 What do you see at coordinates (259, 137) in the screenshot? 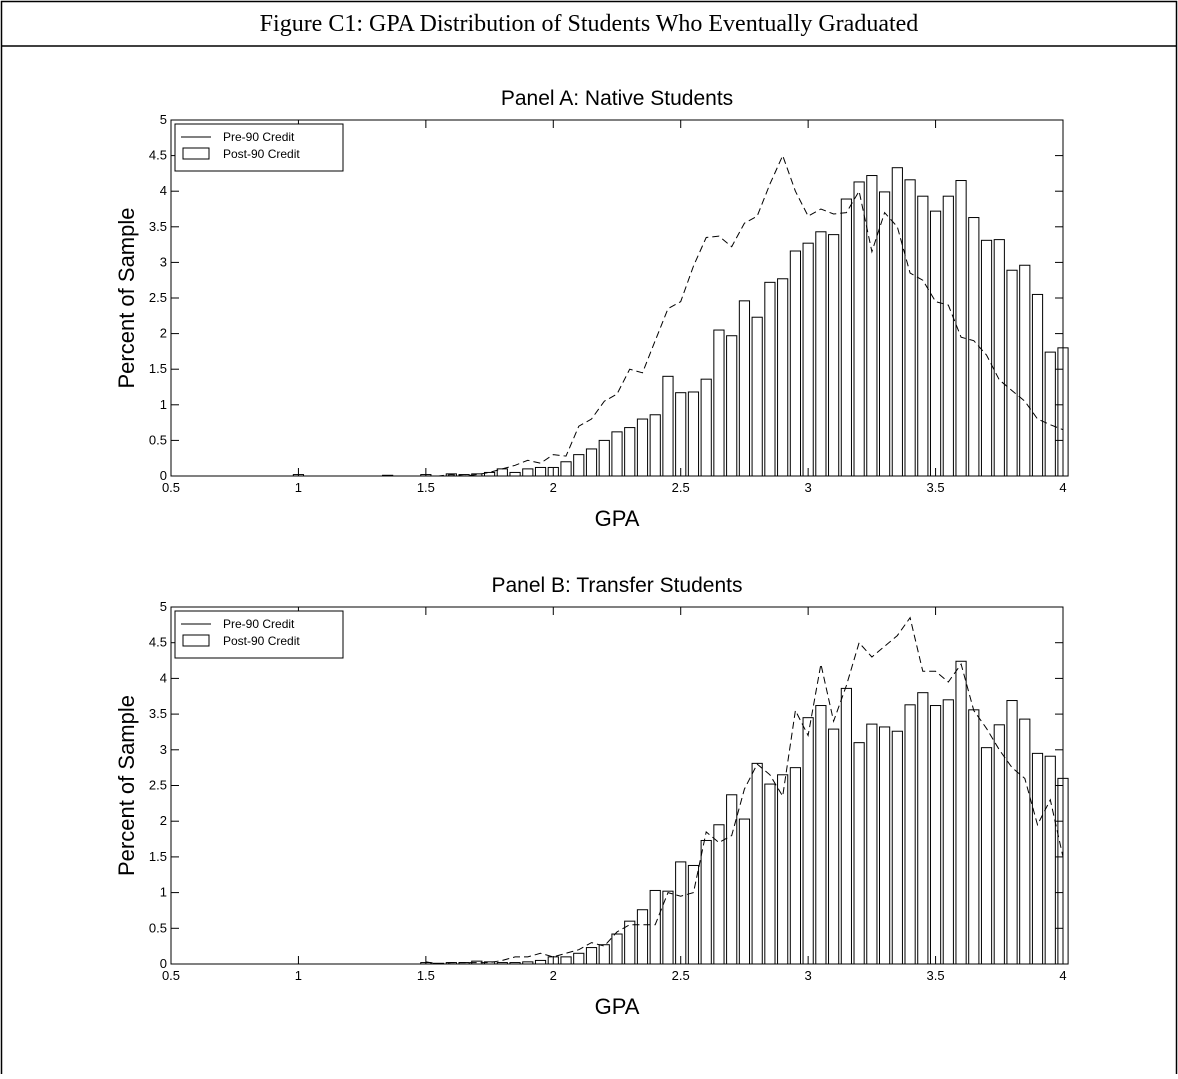
I see `legend-label: Pre-90 Credit` at bounding box center [259, 137].